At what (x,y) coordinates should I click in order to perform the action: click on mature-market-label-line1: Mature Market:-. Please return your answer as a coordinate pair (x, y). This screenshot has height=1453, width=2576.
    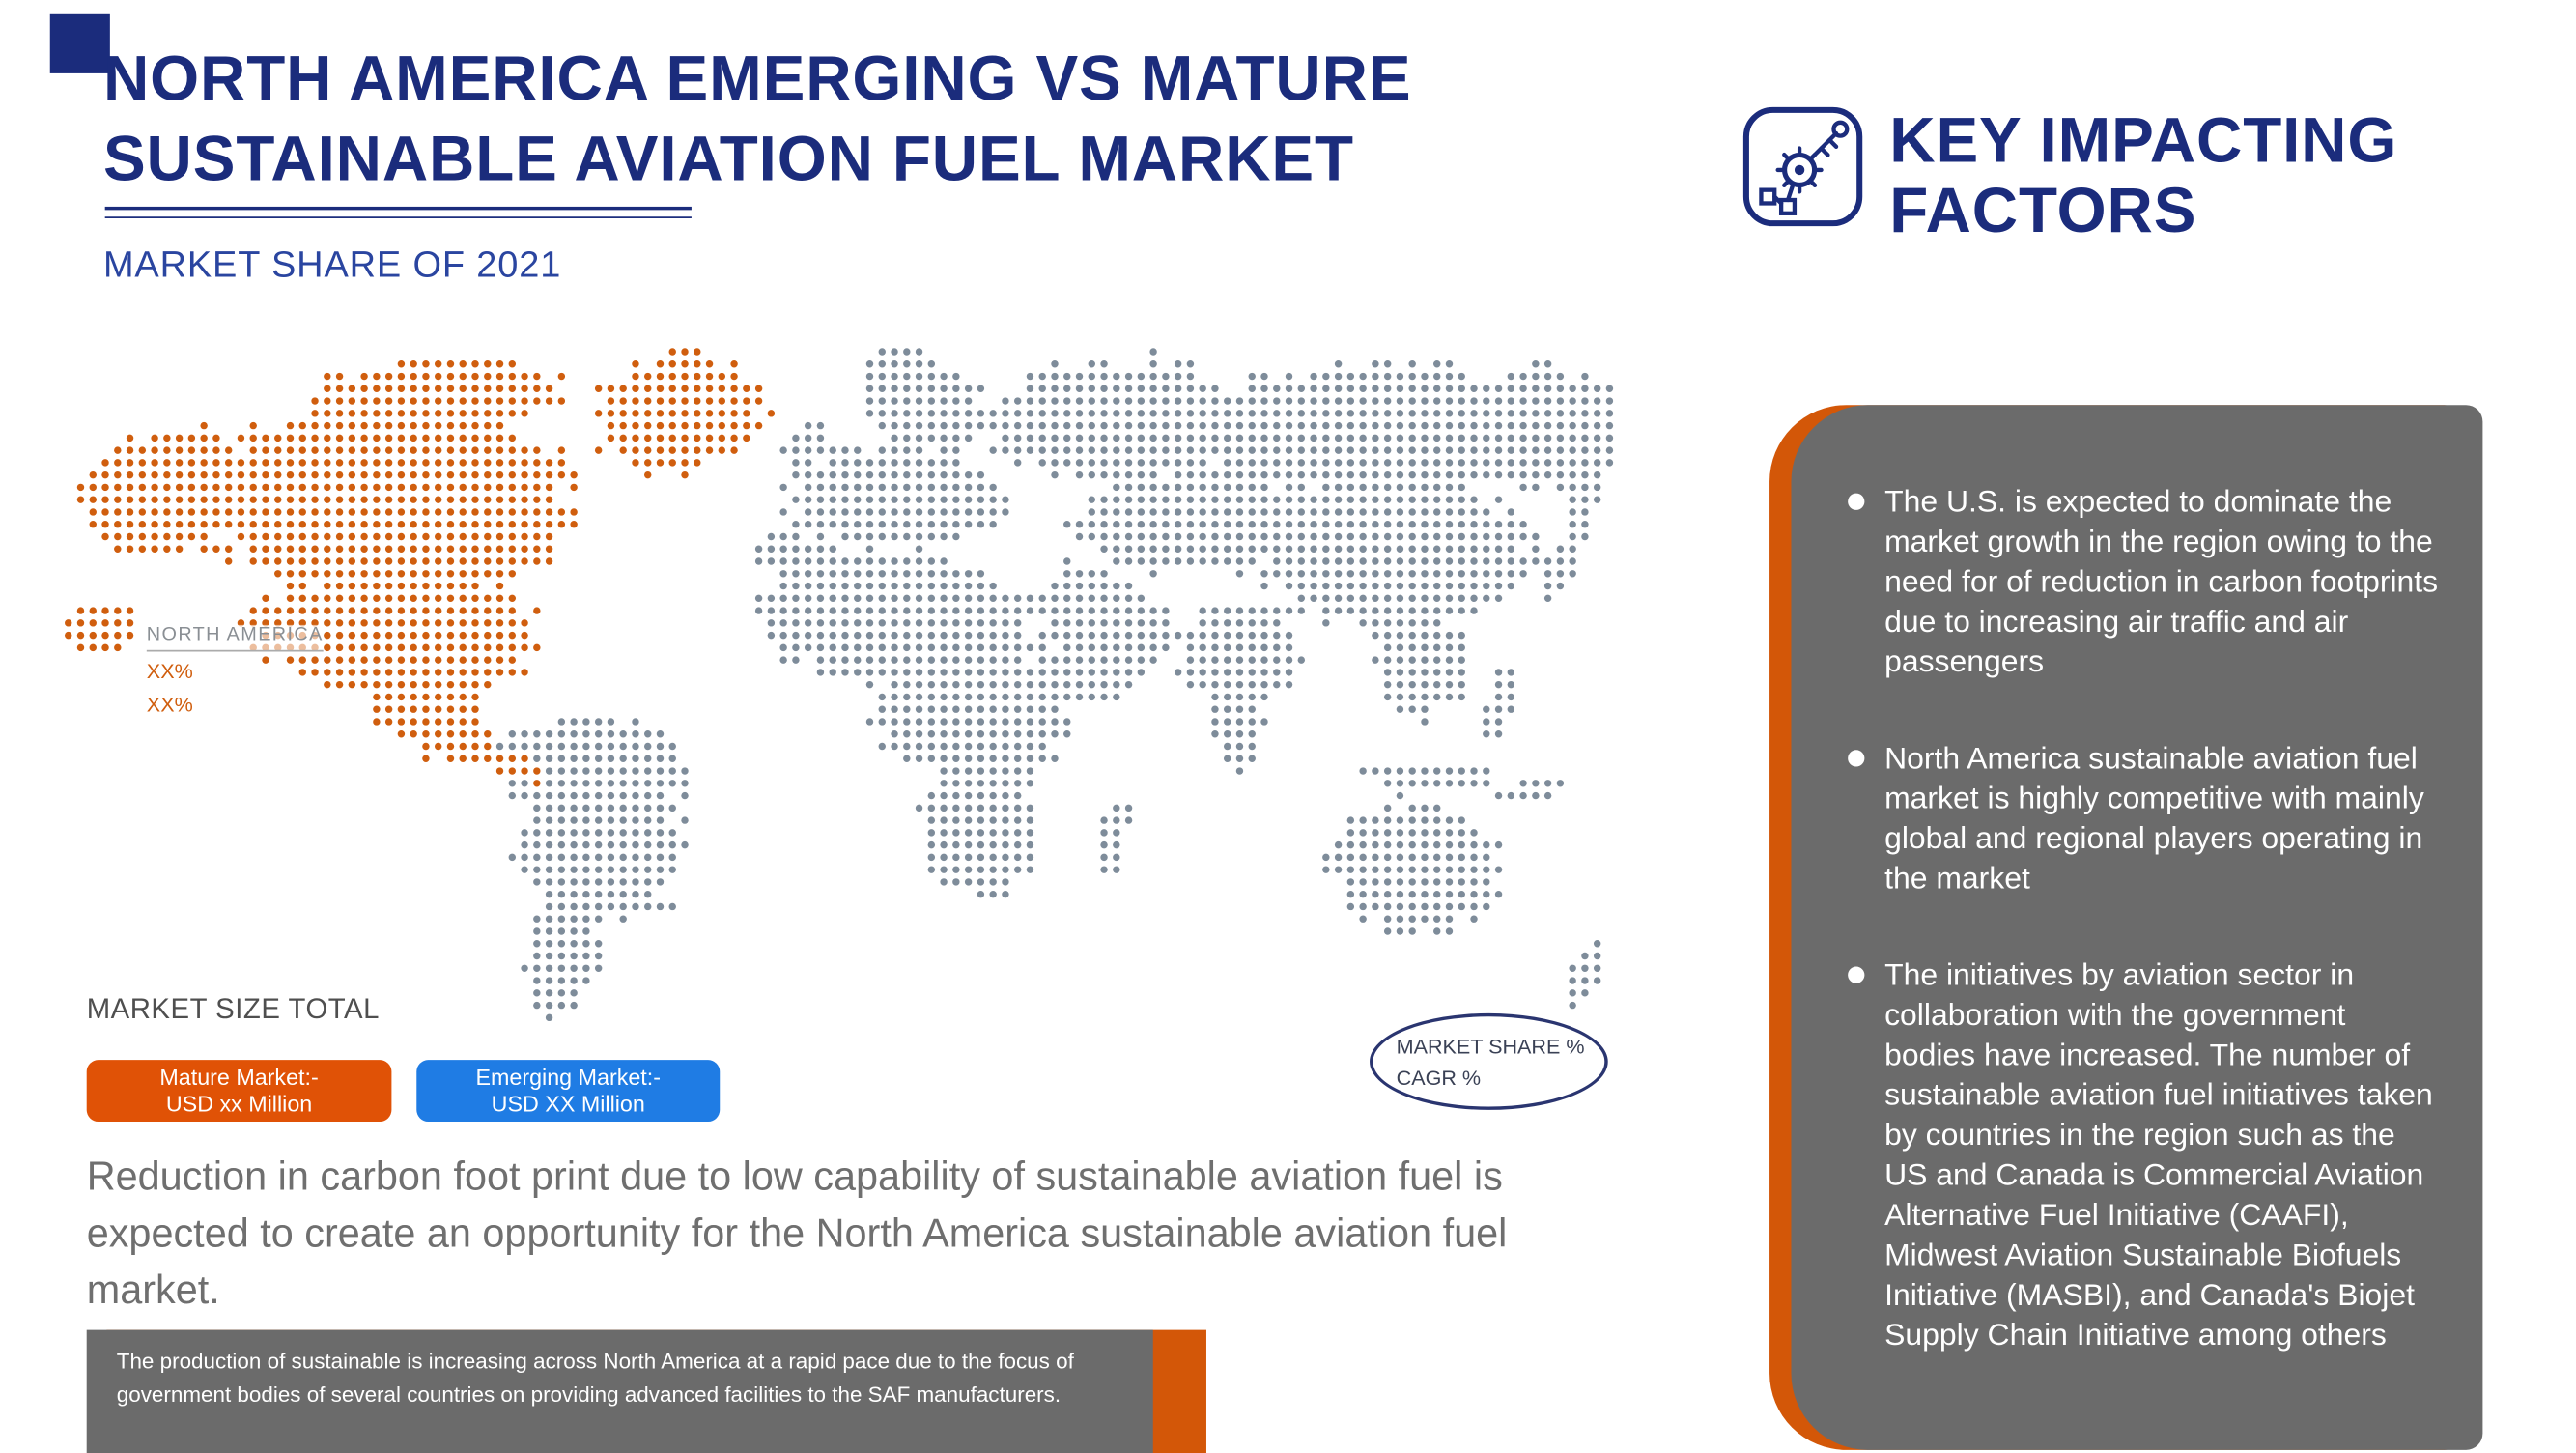
    Looking at the image, I should click on (239, 1077).